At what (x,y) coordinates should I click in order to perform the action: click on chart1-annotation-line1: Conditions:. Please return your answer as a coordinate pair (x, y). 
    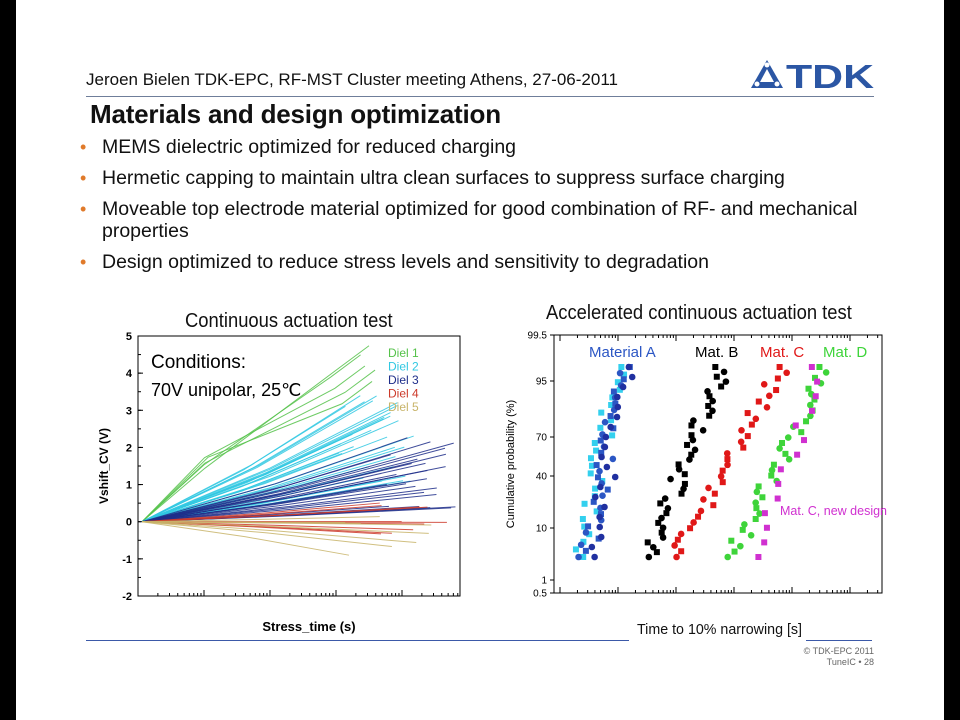
    Looking at the image, I should click on (198, 362).